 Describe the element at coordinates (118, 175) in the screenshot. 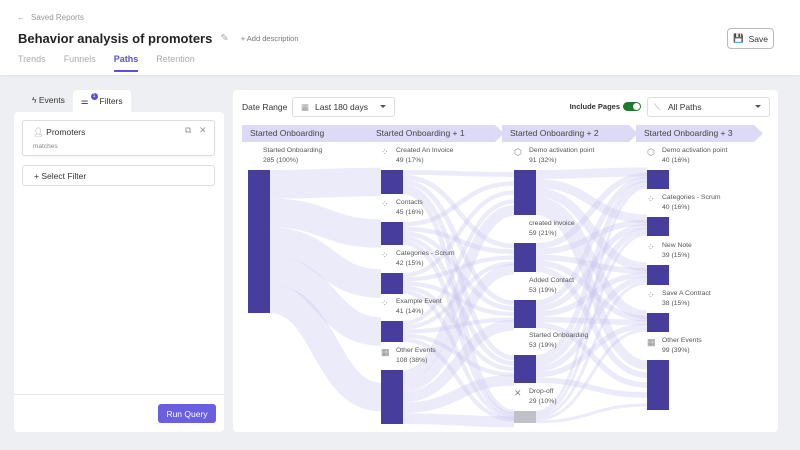

I see `select-filter-button: + Select Filter` at that location.